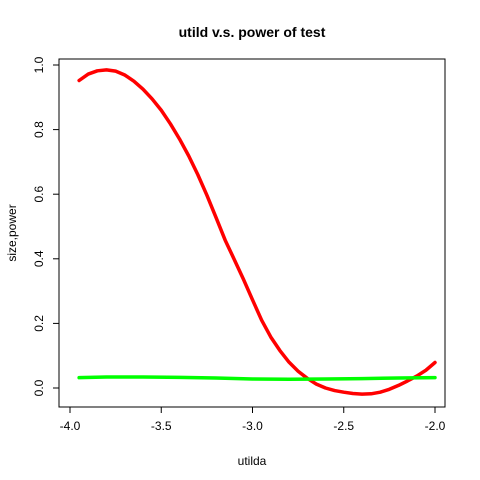 The width and height of the screenshot is (480, 480). I want to click on y-axis-label: size,power, so click(12, 232).